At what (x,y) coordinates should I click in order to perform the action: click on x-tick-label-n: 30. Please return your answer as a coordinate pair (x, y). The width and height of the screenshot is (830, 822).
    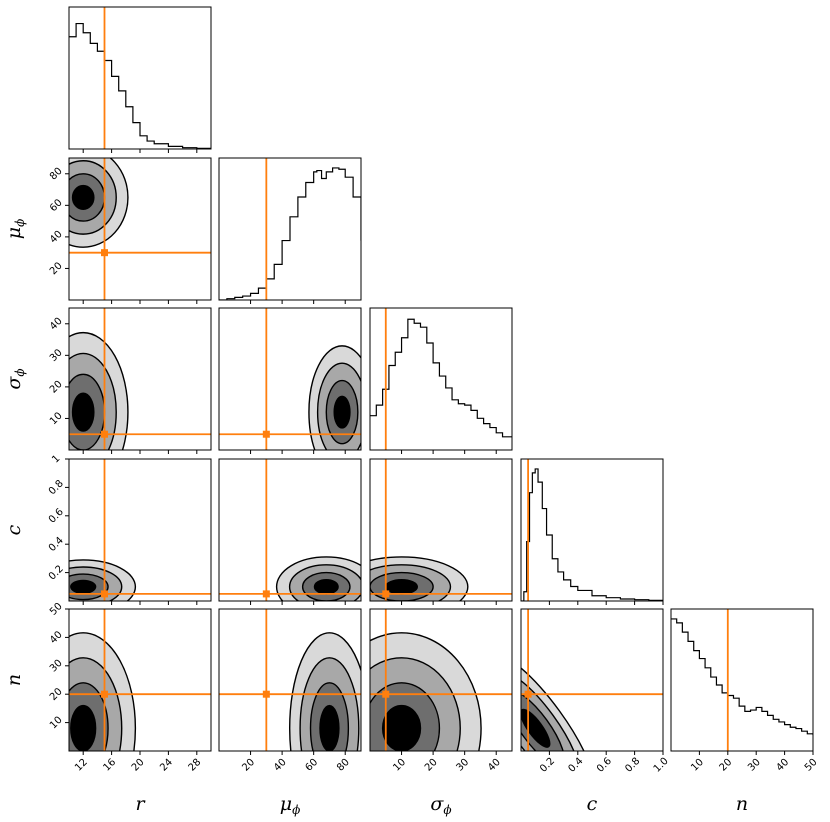
    Looking at the image, I should click on (754, 765).